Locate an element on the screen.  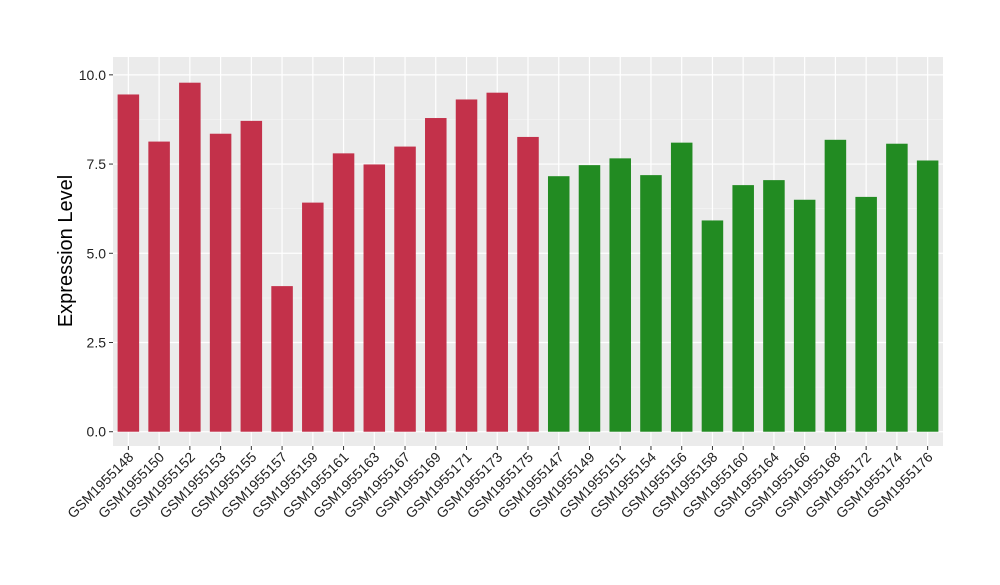
bar-GSM1955149 is located at coordinates (589, 298).